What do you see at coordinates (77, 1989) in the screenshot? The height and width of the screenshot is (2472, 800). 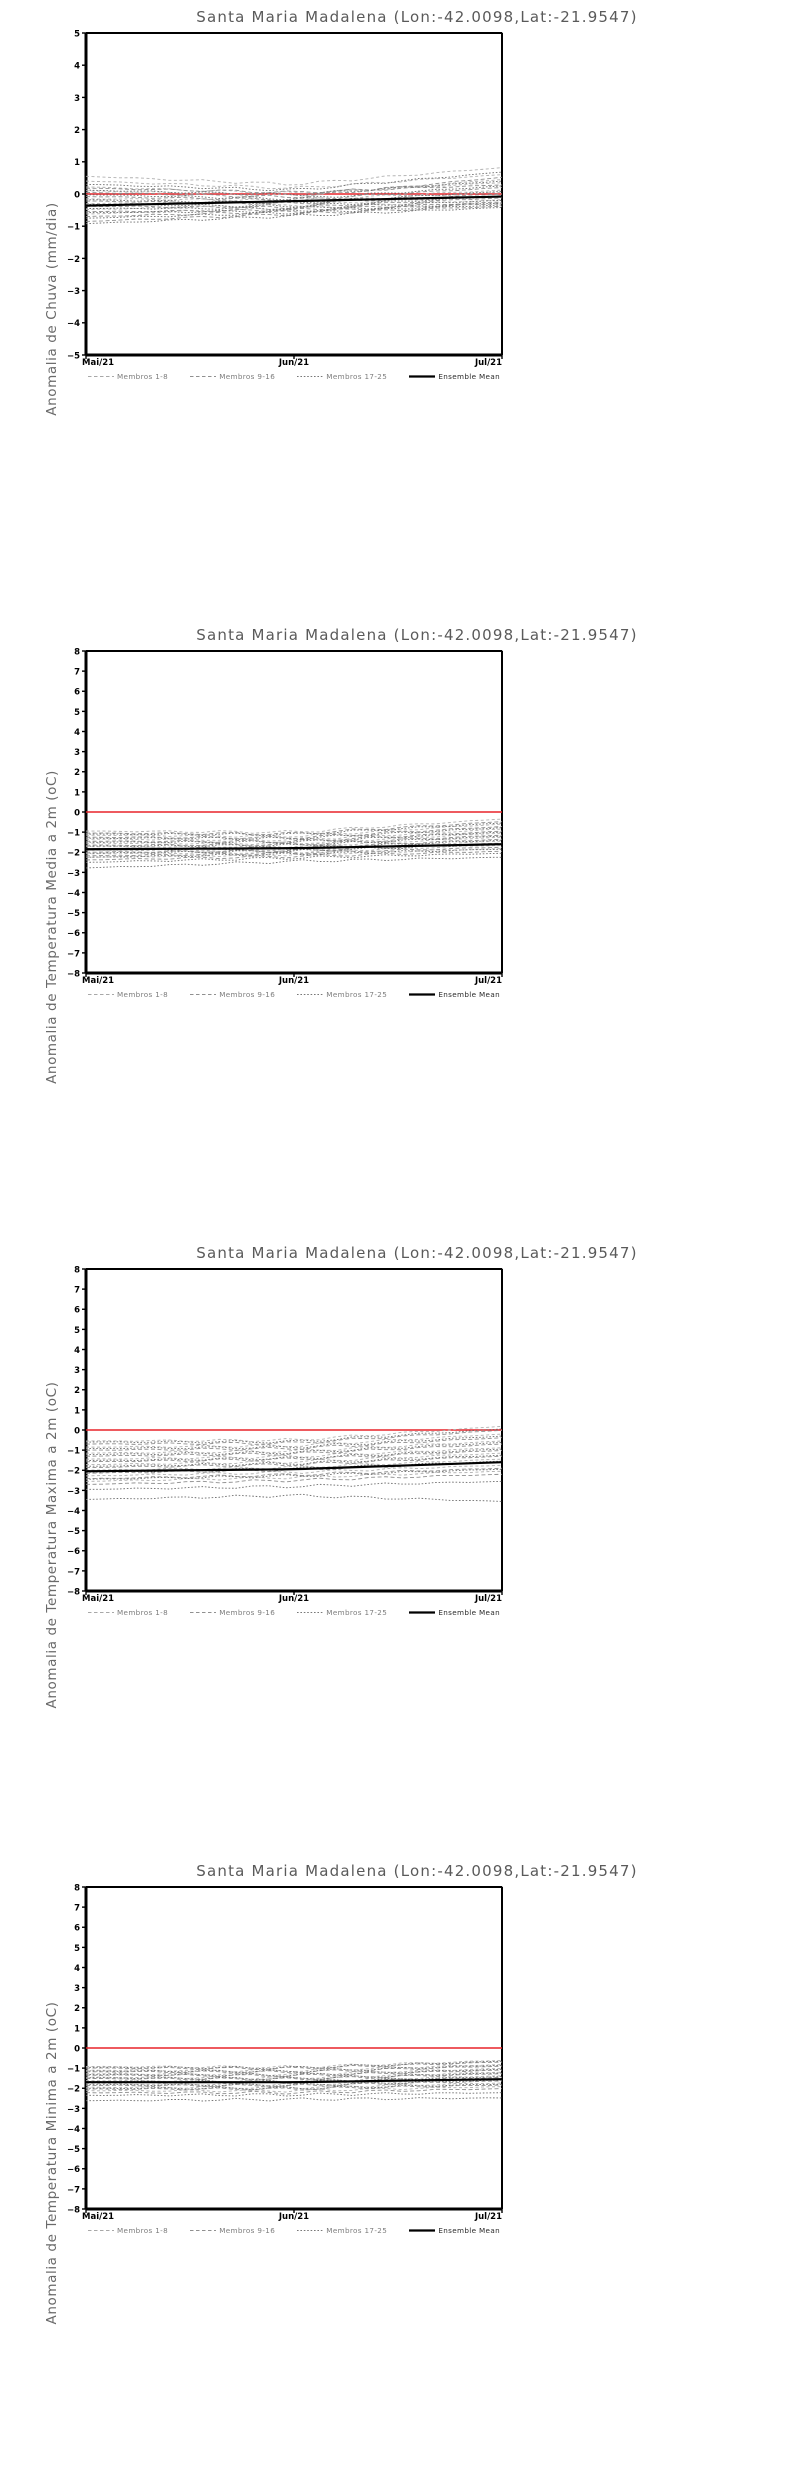 I see `y-tick-label: 3` at bounding box center [77, 1989].